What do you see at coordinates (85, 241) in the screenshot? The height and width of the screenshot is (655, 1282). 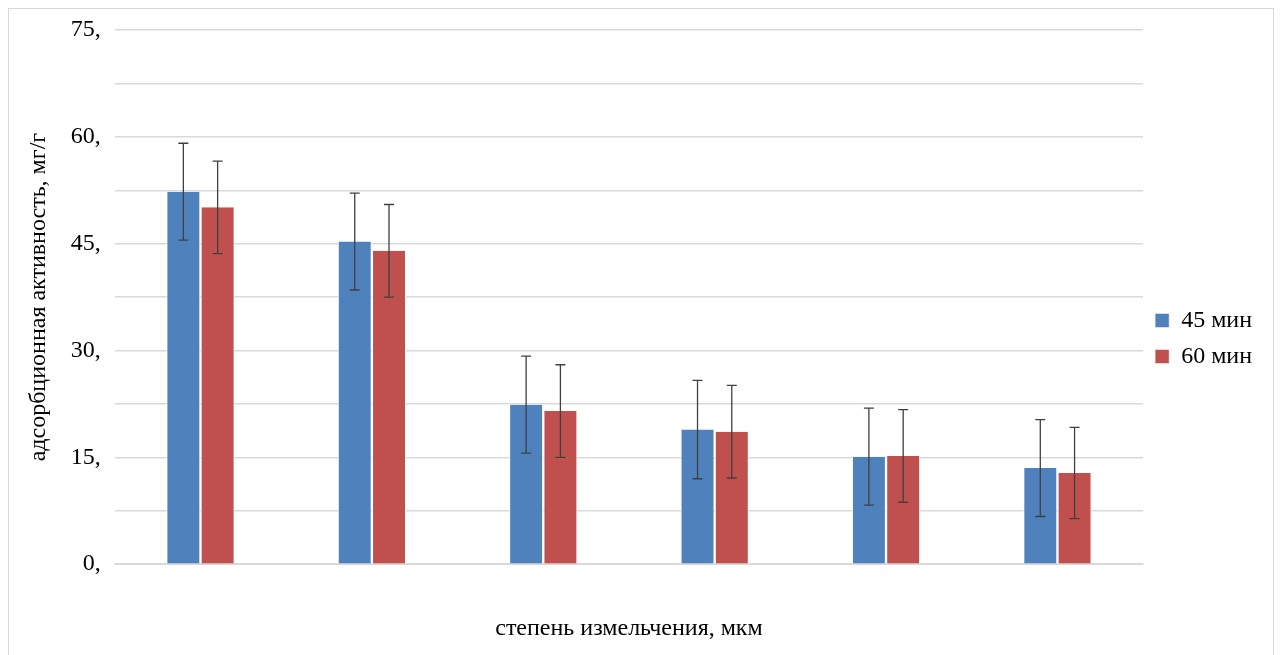 I see `y-tick-label: 45,` at bounding box center [85, 241].